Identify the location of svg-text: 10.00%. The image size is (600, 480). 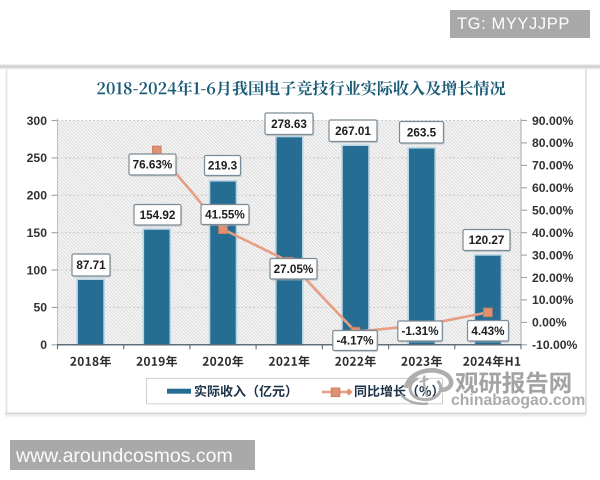
(552, 300).